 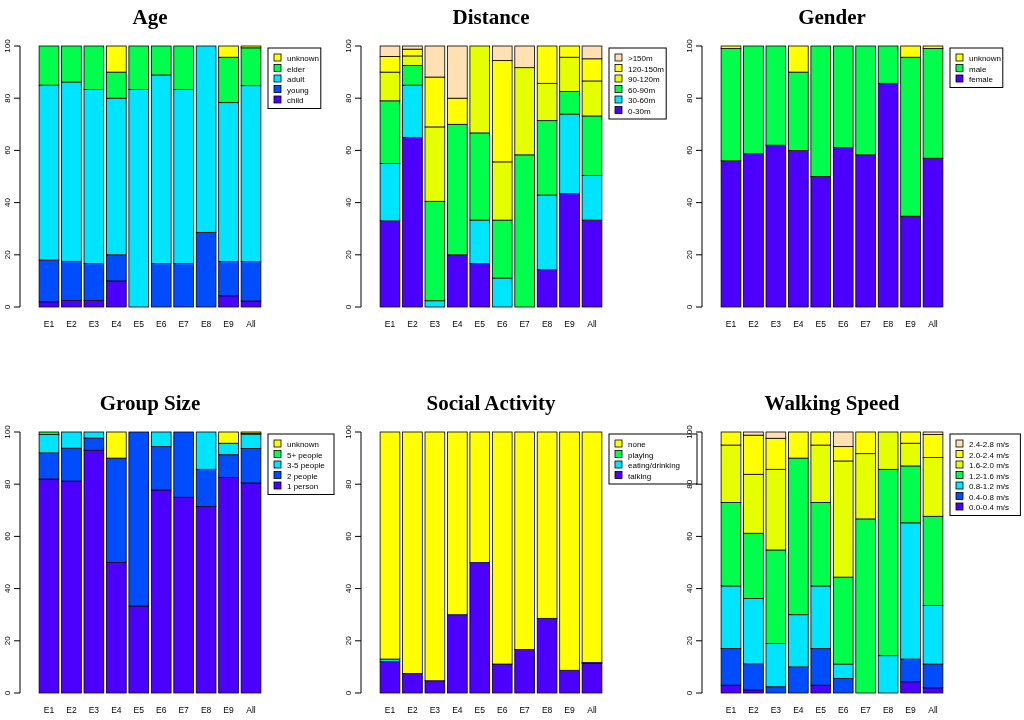 What do you see at coordinates (641, 58) in the screenshot?
I see `legend-label: >150m` at bounding box center [641, 58].